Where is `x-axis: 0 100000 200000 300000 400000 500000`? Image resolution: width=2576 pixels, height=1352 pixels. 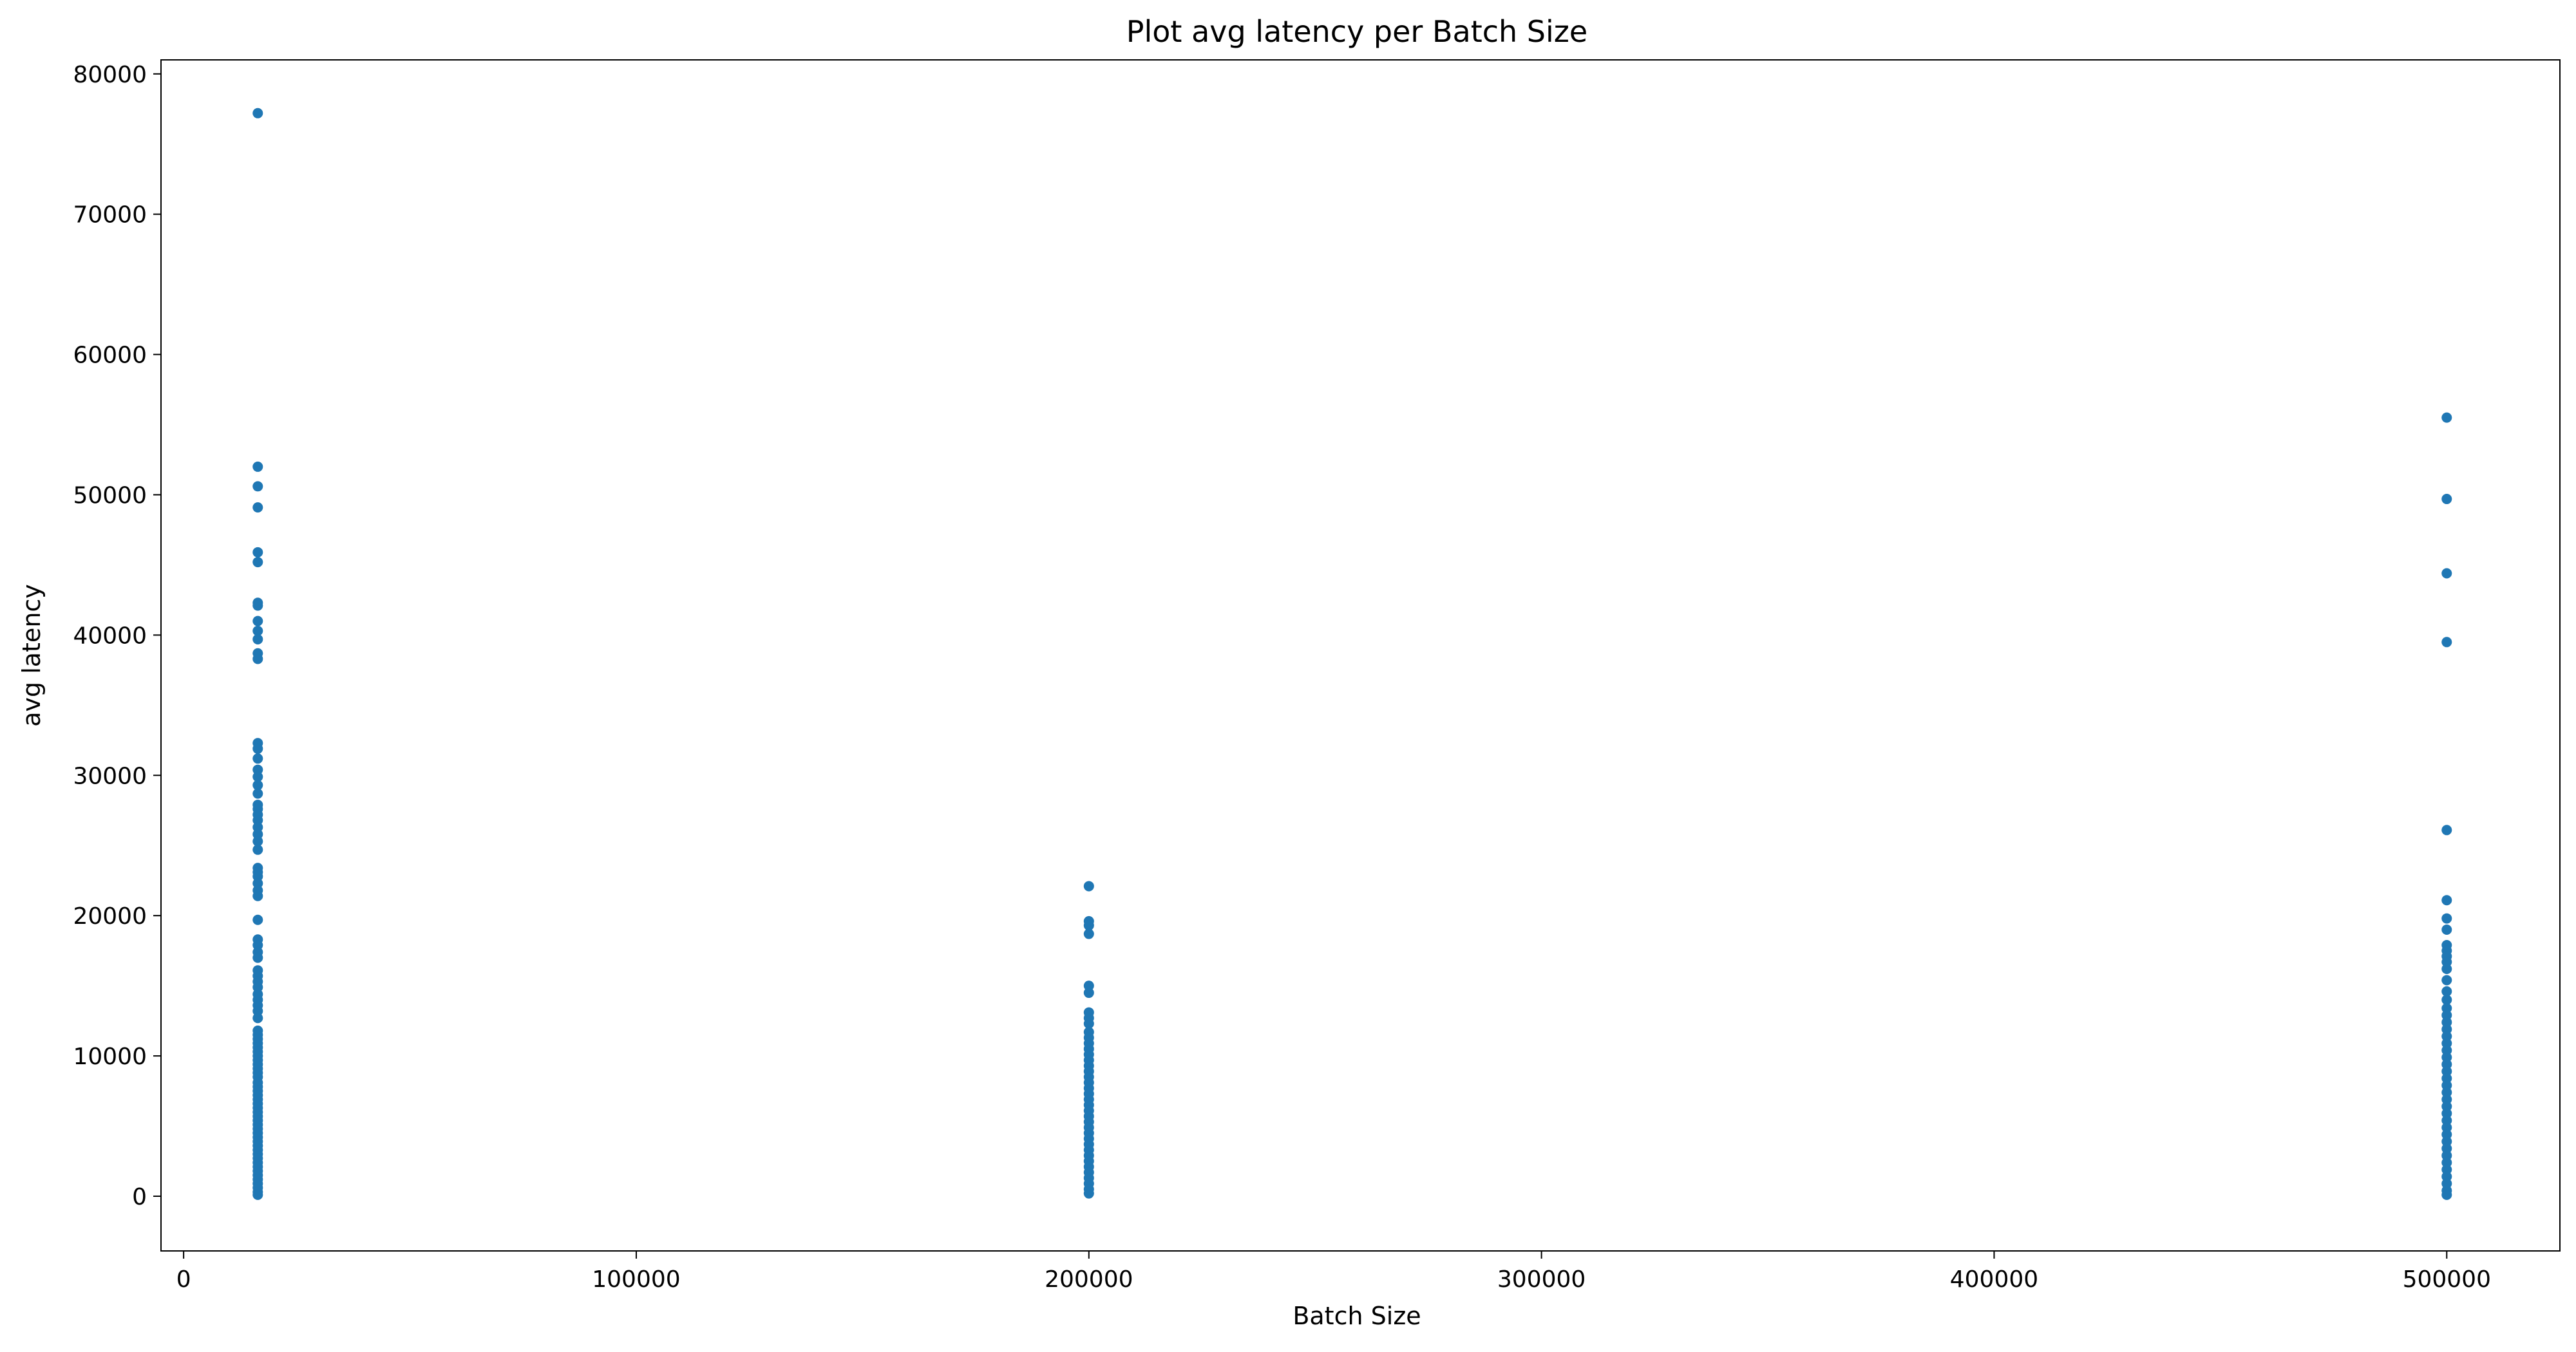
x-axis: 0 100000 200000 300000 400000 500000 is located at coordinates (1333, 1272).